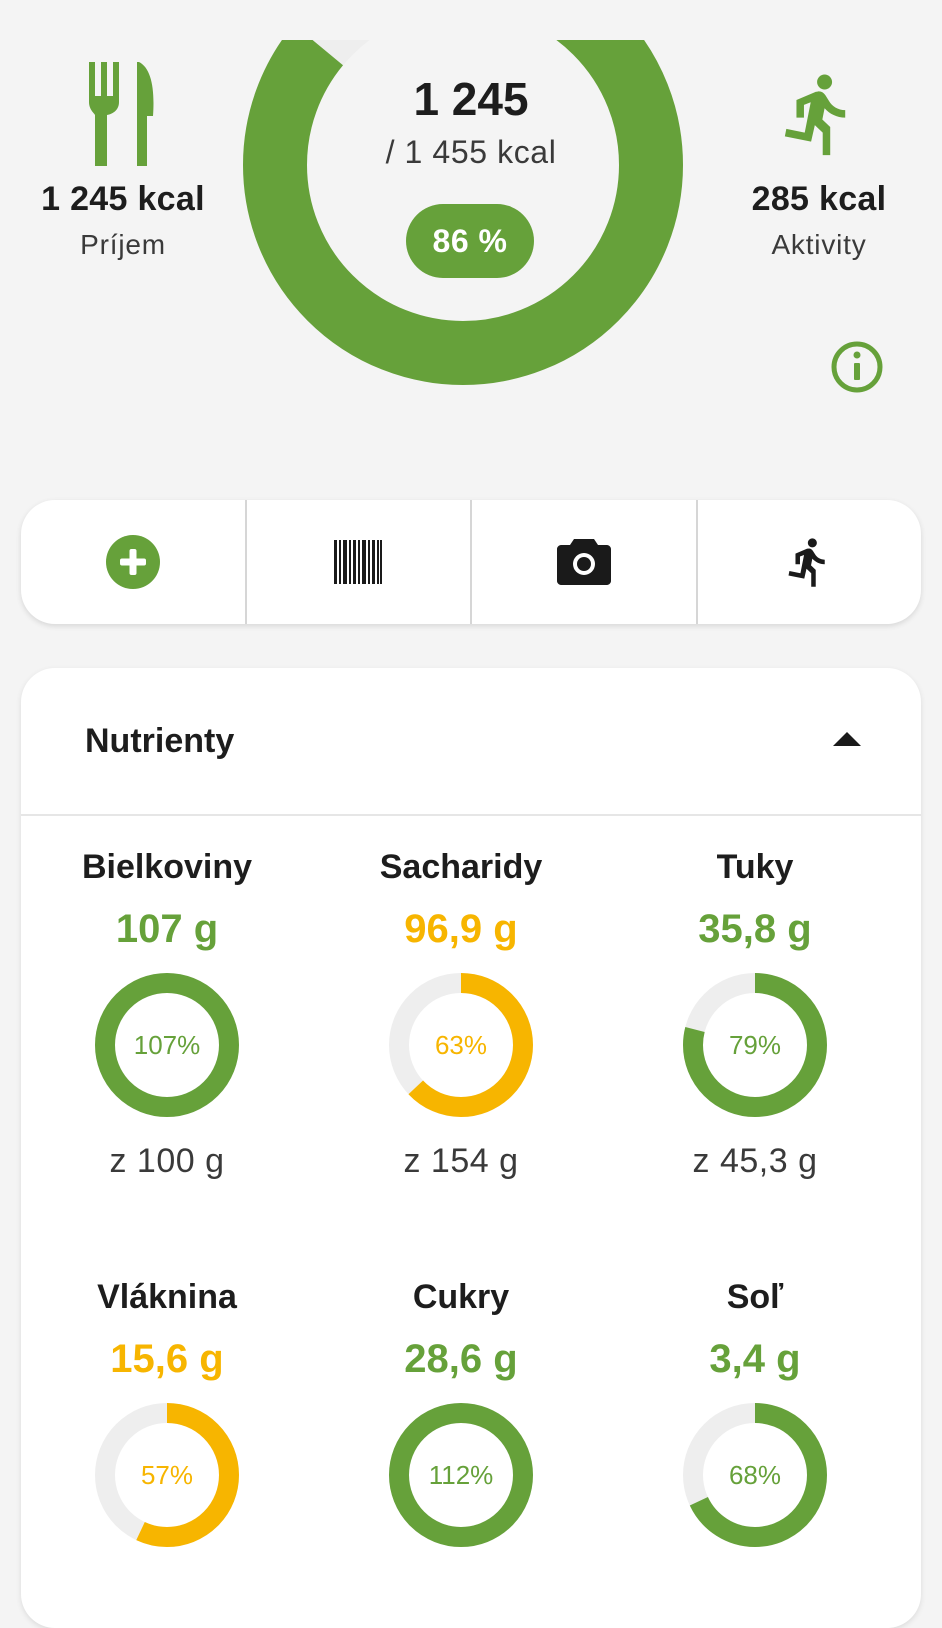 This screenshot has width=942, height=1628. Describe the element at coordinates (755, 1161) in the screenshot. I see `nutrient-goal: z 45,3 g` at that location.